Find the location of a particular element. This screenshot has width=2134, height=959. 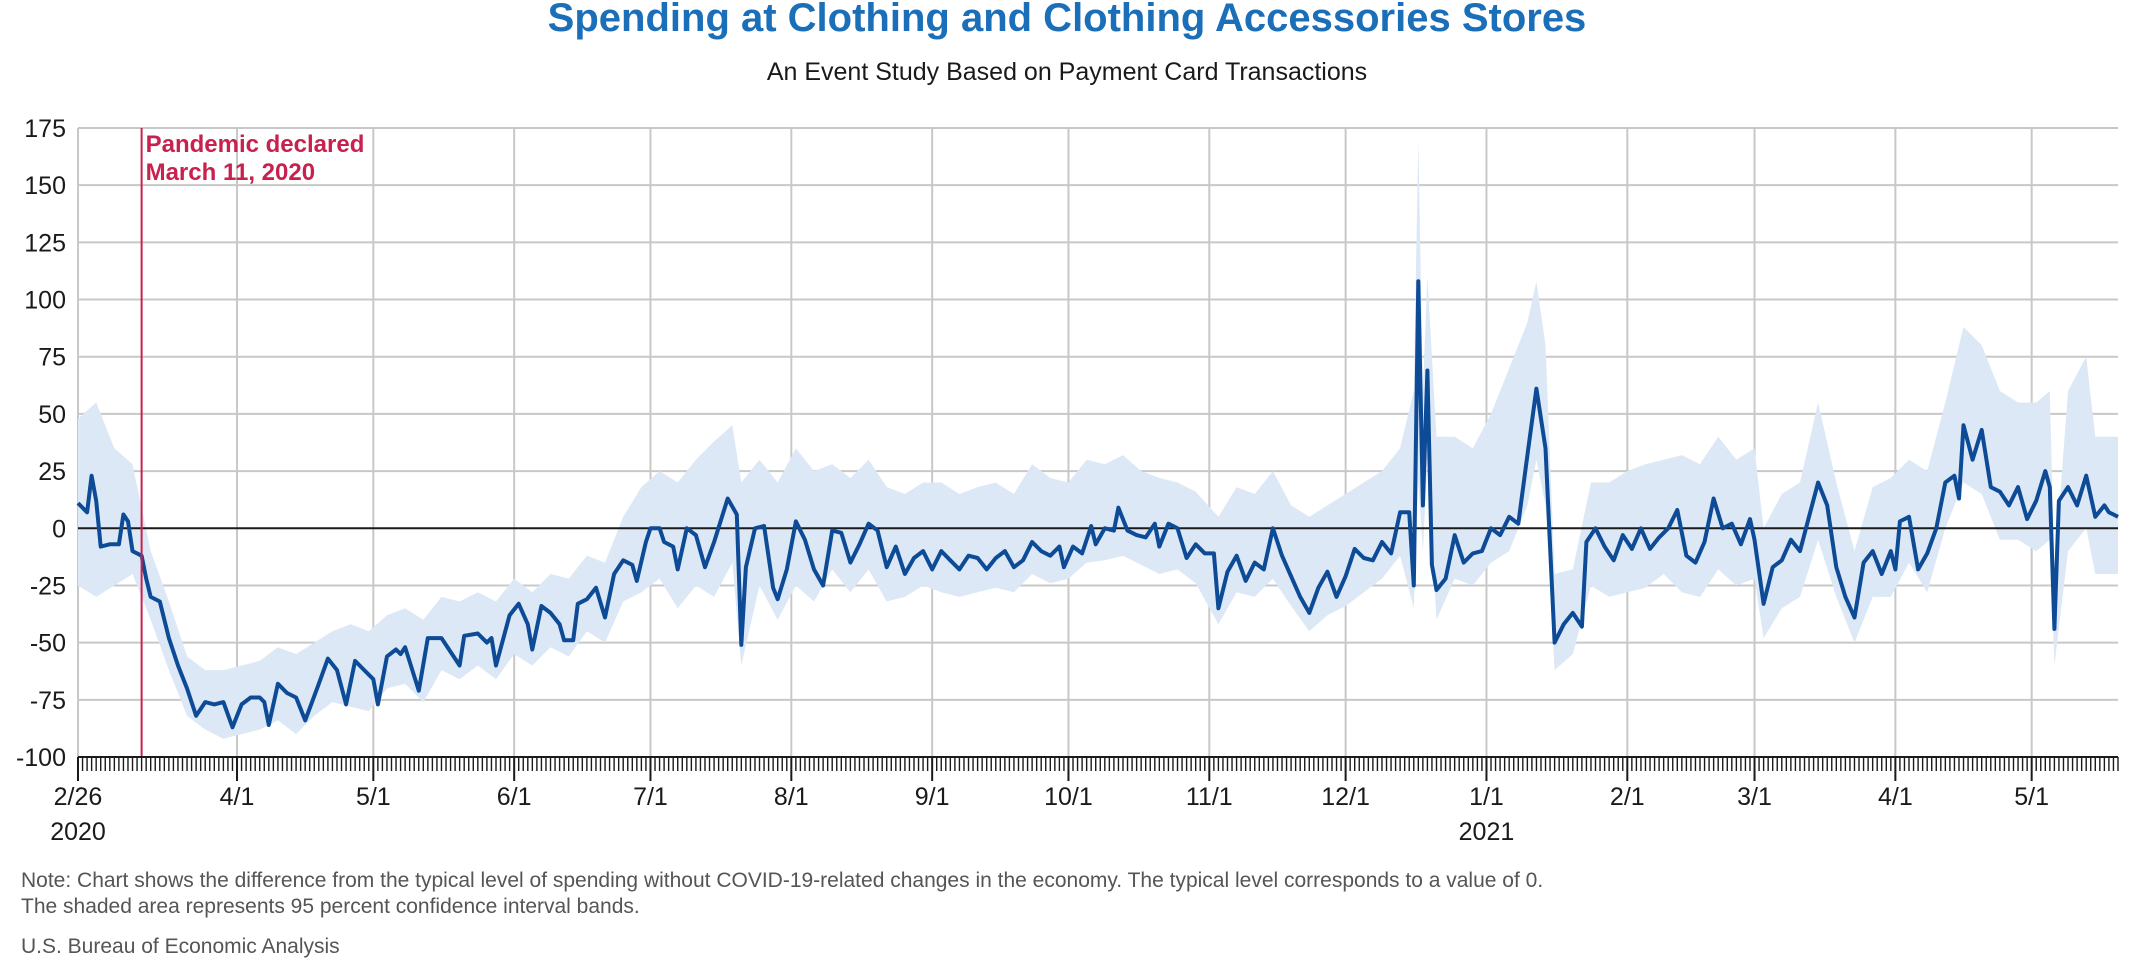

x-tick-year-label: 2021 is located at coordinates (1487, 832).